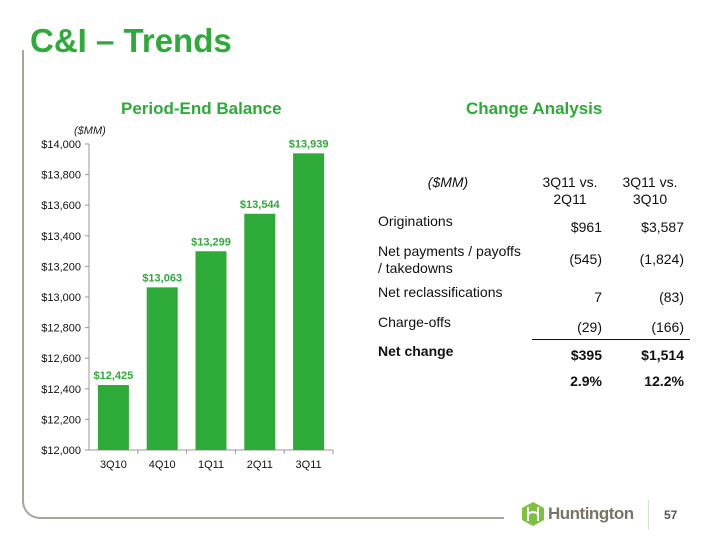  I want to click on row-v2: (166), so click(667, 327).